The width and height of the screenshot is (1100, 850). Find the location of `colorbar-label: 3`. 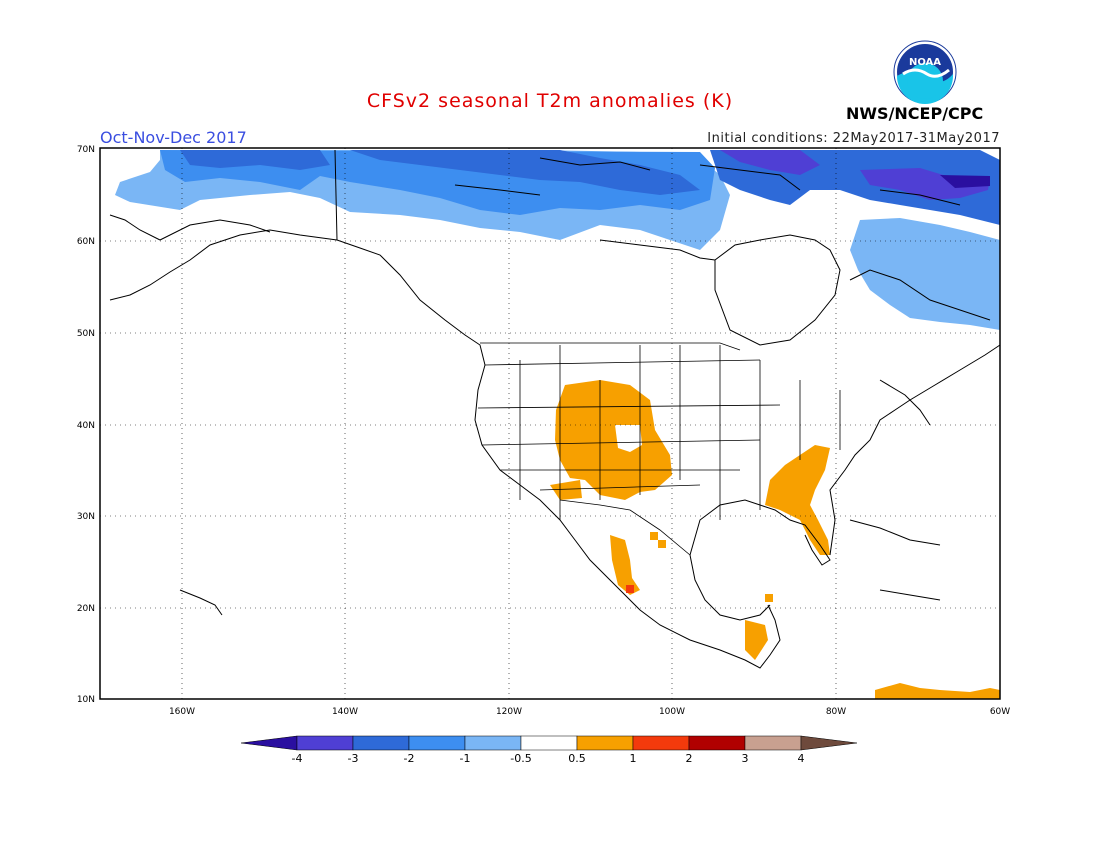

colorbar-label: 3 is located at coordinates (745, 758).